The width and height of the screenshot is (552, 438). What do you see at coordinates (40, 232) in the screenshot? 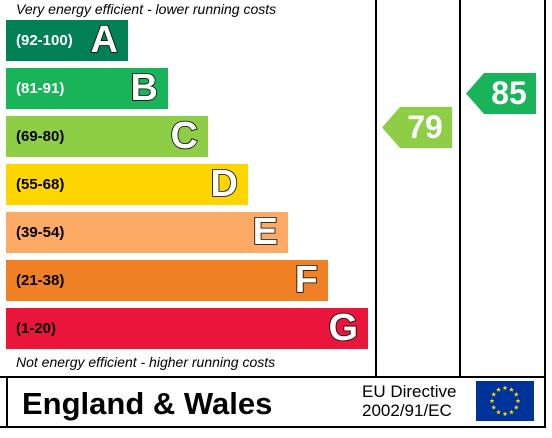
I see `band-range: (39-54)` at bounding box center [40, 232].